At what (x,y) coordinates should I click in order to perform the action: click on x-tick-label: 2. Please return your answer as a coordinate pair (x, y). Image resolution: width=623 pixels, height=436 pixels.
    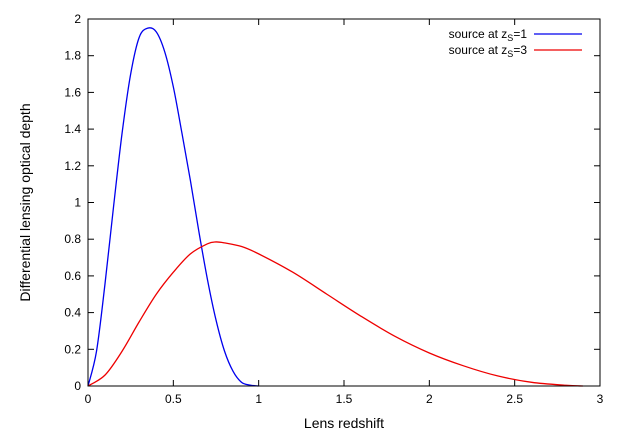
    Looking at the image, I should click on (429, 399).